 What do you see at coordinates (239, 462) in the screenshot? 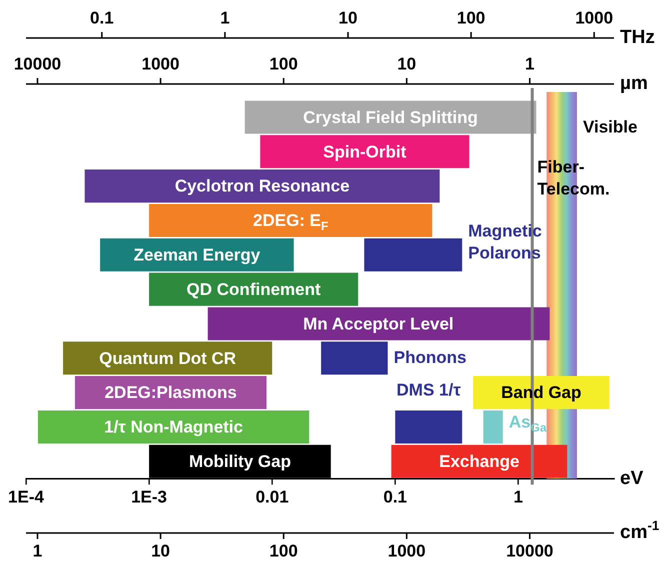
I see `series-label: Mobility Gap` at bounding box center [239, 462].